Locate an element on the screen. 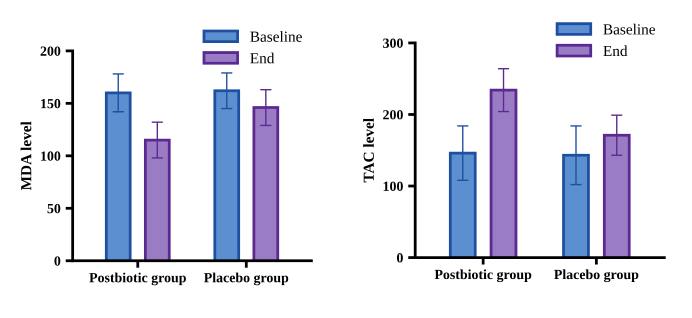 Image resolution: width=692 pixels, height=318 pixels. y-tick-label: 300 is located at coordinates (393, 43).